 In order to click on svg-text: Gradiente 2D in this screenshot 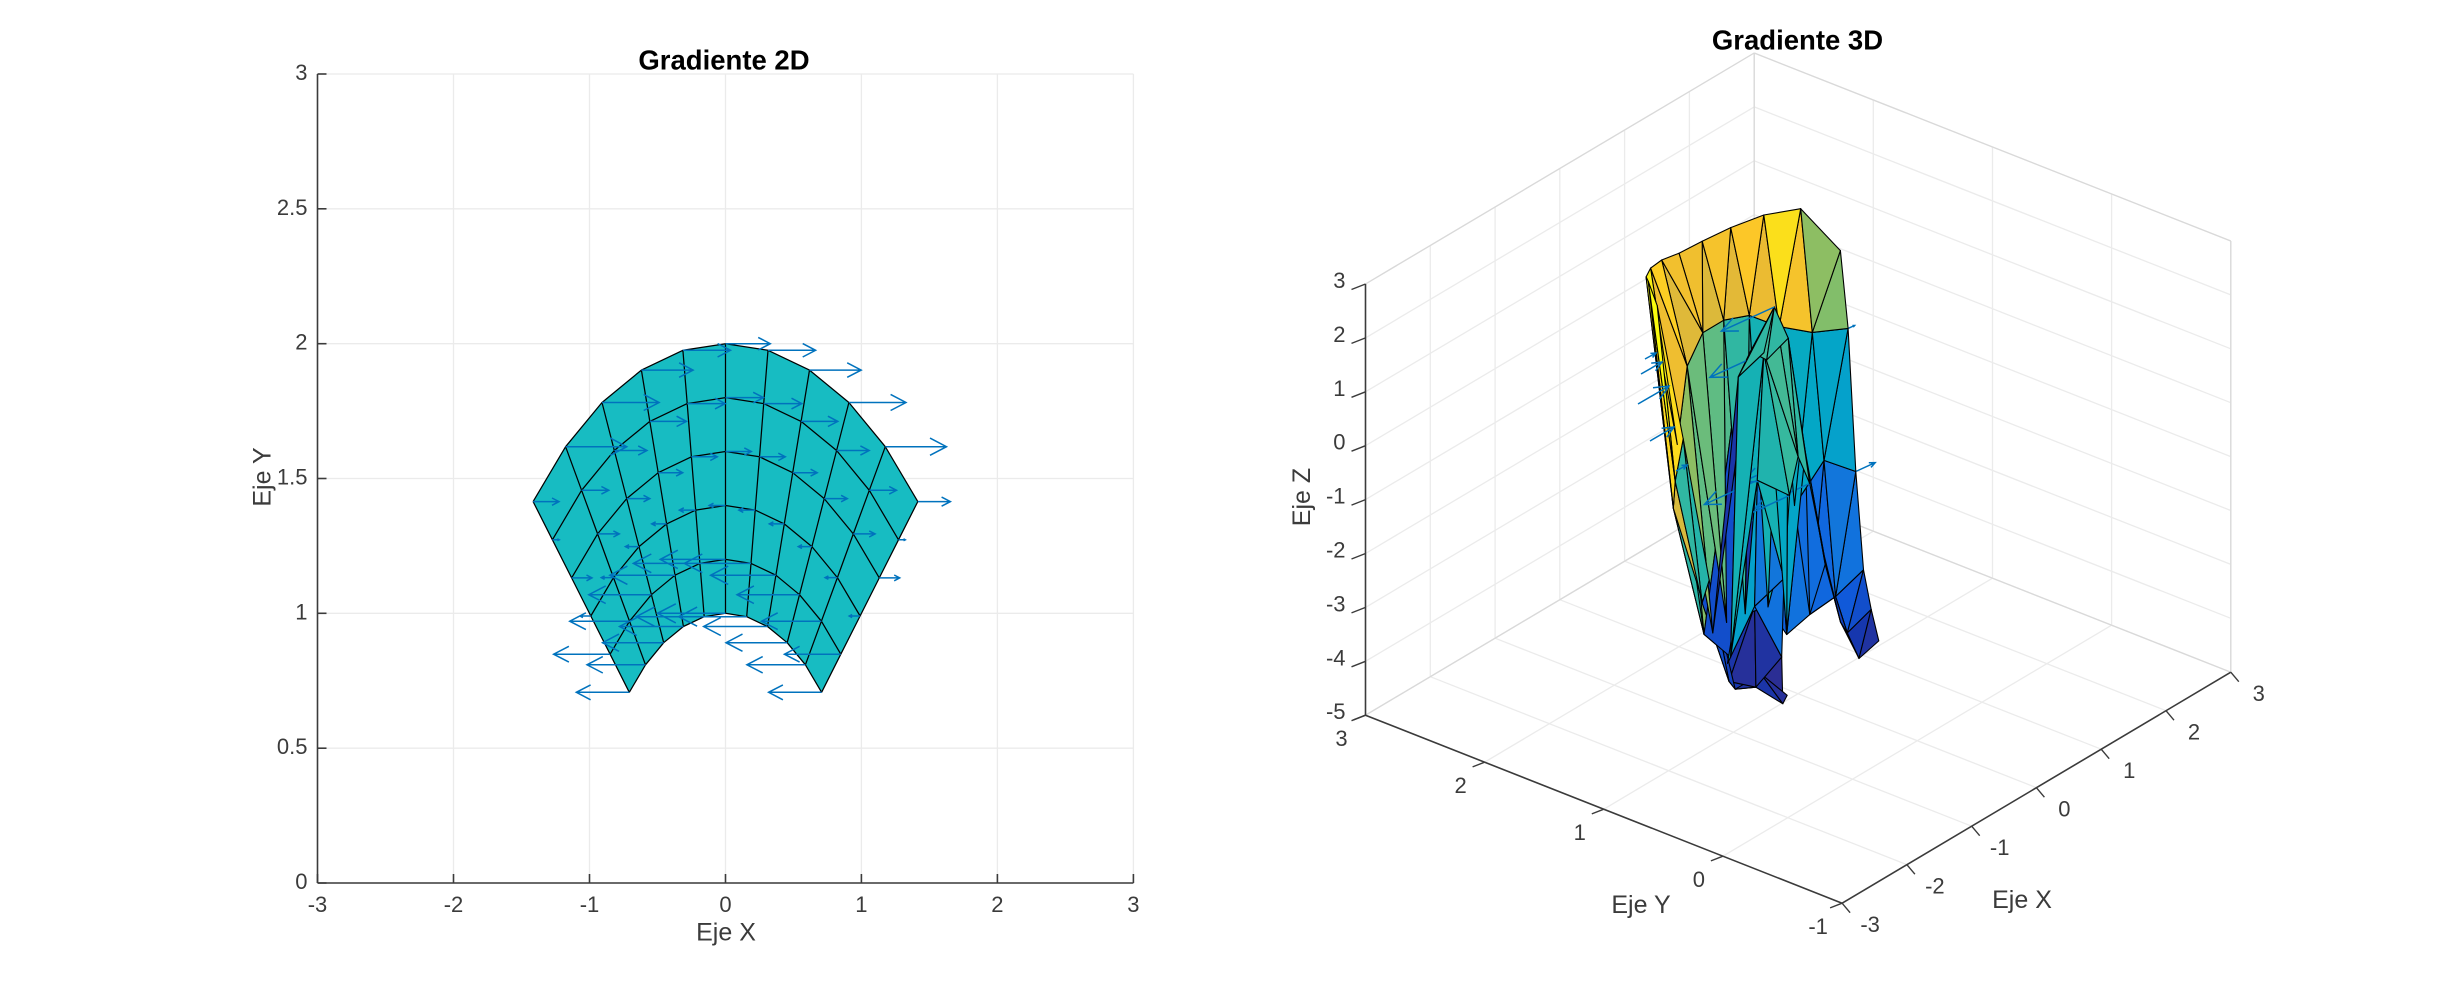, I will do `click(723, 60)`.